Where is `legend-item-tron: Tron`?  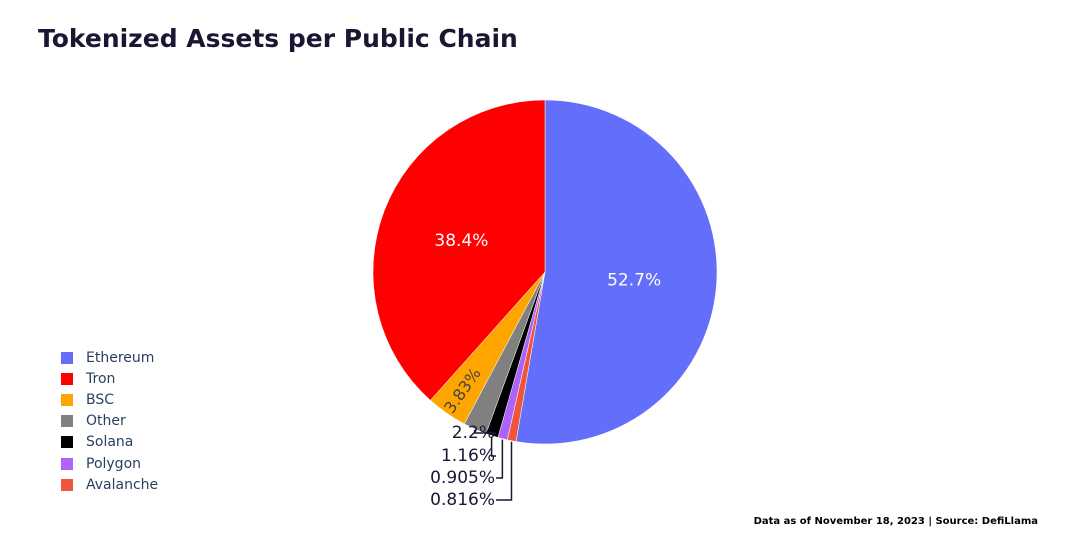
legend-item-tron: Tron is located at coordinates (109, 378).